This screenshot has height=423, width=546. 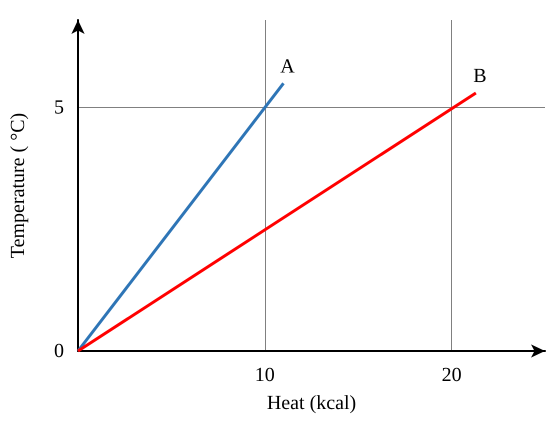 I want to click on y-tick-label: 5, so click(x=59, y=107).